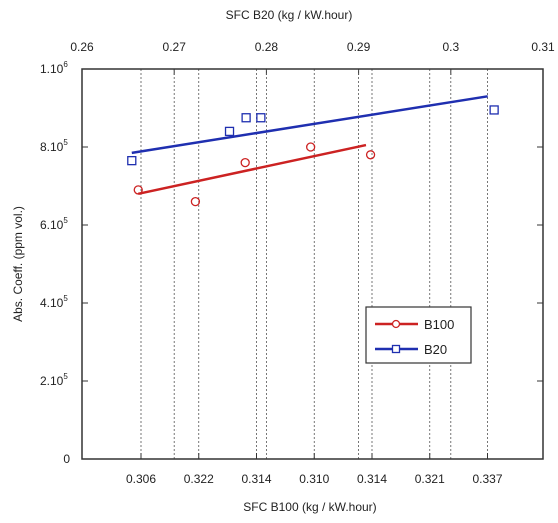  Describe the element at coordinates (54, 68) in the screenshot. I see `y-tick-label: 1.106` at that location.